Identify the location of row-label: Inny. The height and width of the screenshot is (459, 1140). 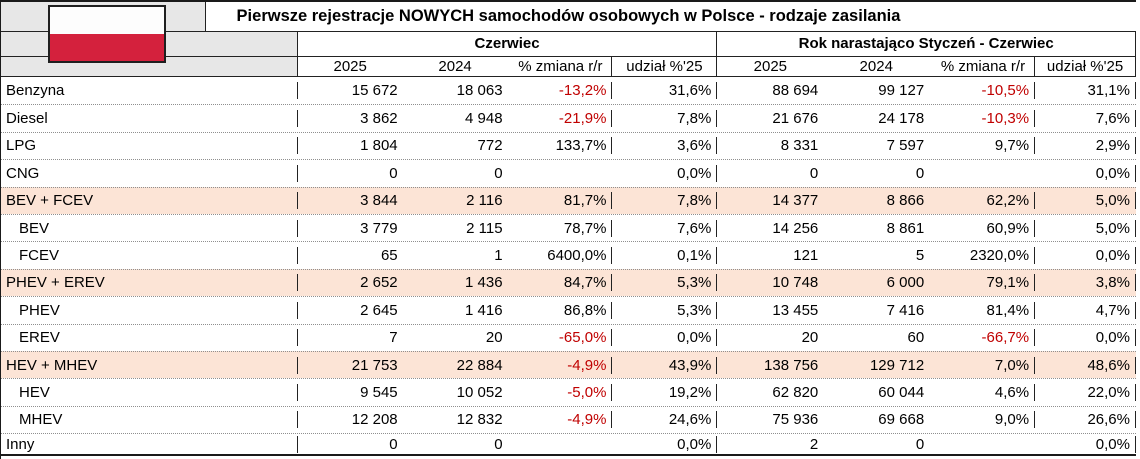
(149, 444).